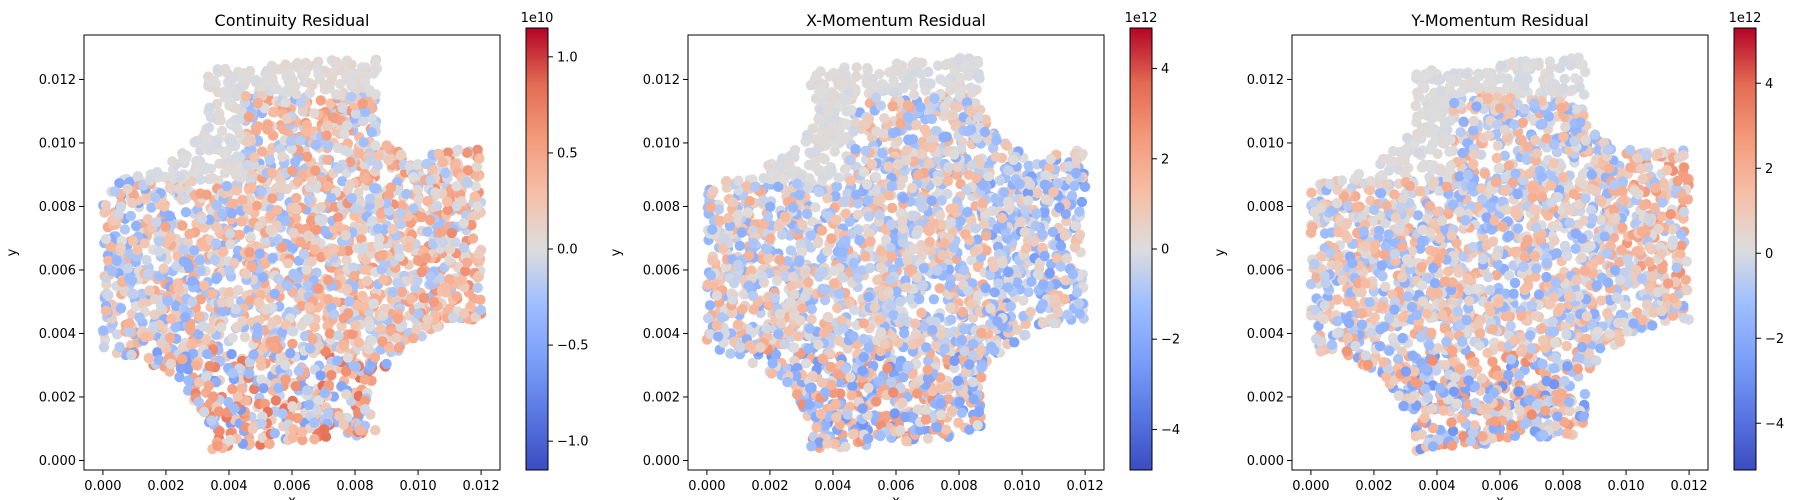  Describe the element at coordinates (567, 153) in the screenshot. I see `colorbar-tick-label: 0.5` at that location.